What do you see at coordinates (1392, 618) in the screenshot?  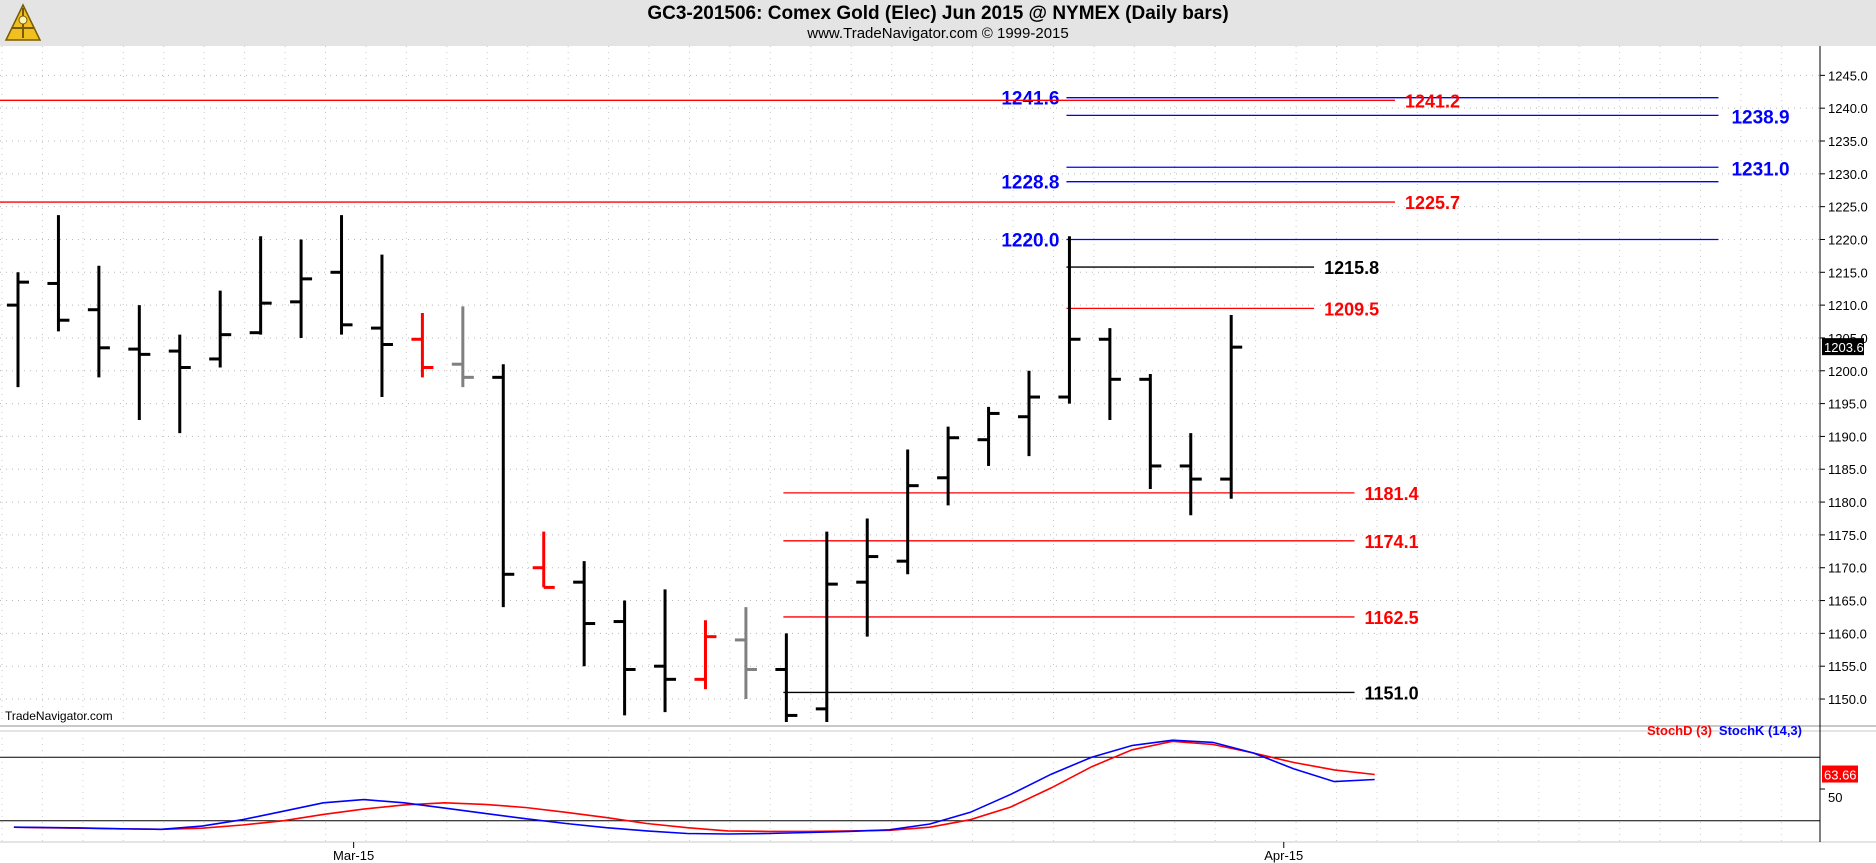 I see `level-label: 1162.5` at bounding box center [1392, 618].